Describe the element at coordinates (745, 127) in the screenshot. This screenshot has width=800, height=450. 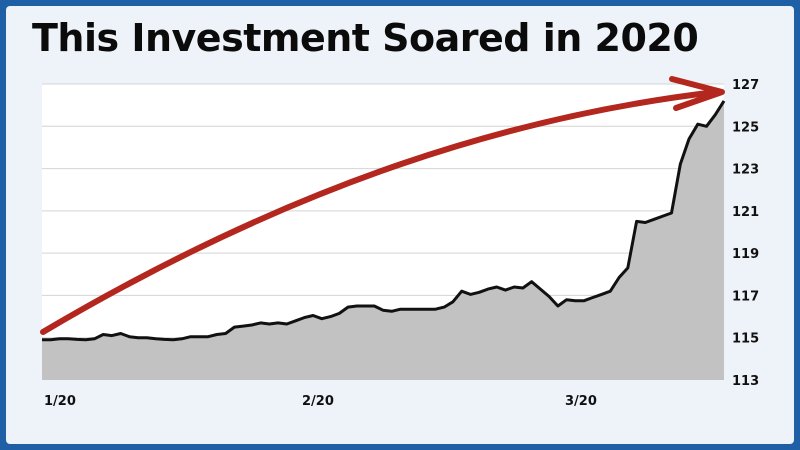
I see `y-tick-label-6: 125` at that location.